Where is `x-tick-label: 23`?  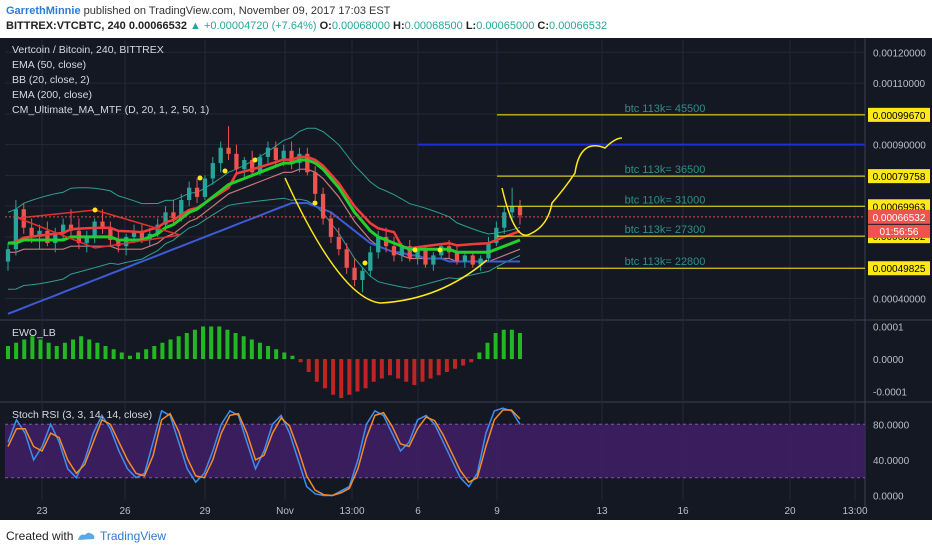
x-tick-label: 23 is located at coordinates (42, 511).